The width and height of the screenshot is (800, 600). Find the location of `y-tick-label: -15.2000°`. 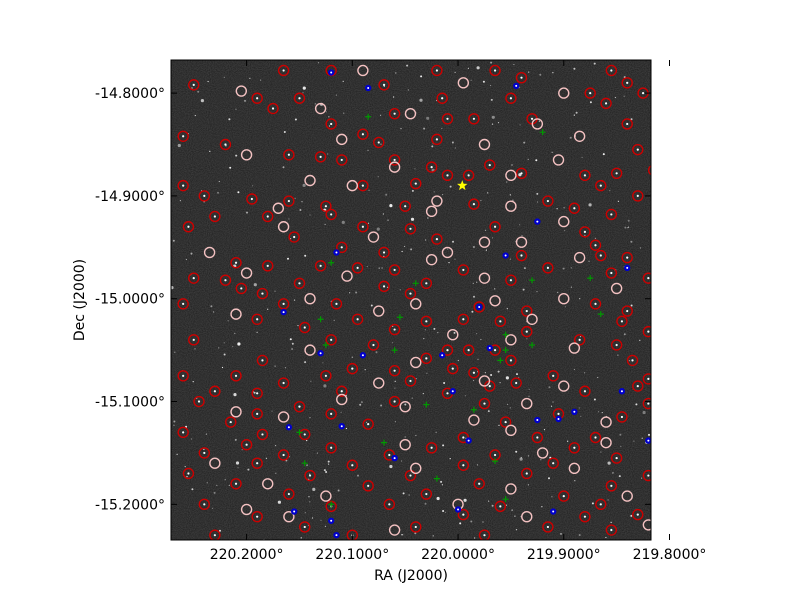

y-tick-label: -15.2000° is located at coordinates (130, 505).